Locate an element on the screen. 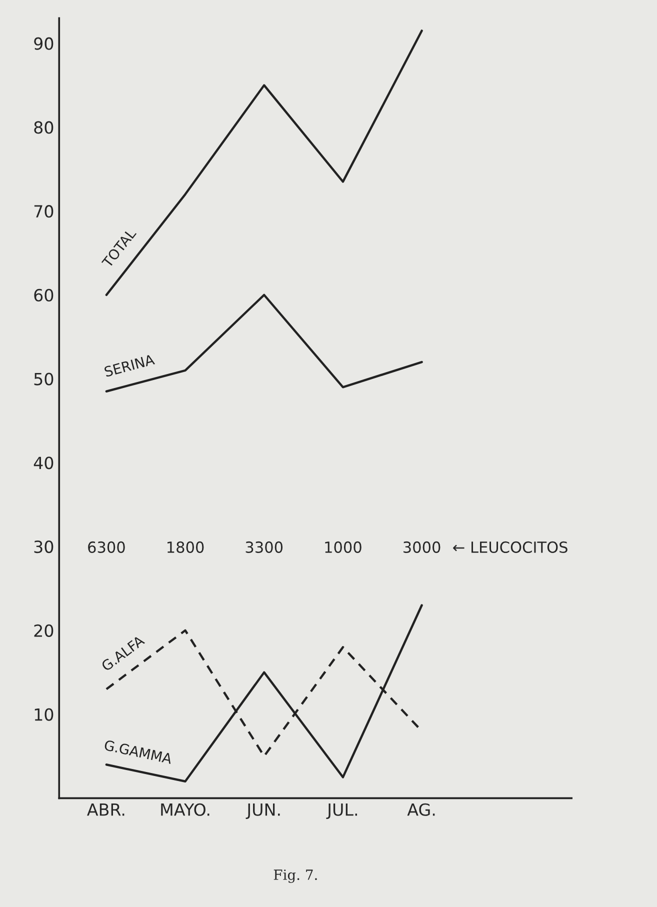 The image size is (657, 907). caption: Fig. 7. is located at coordinates (295, 876).